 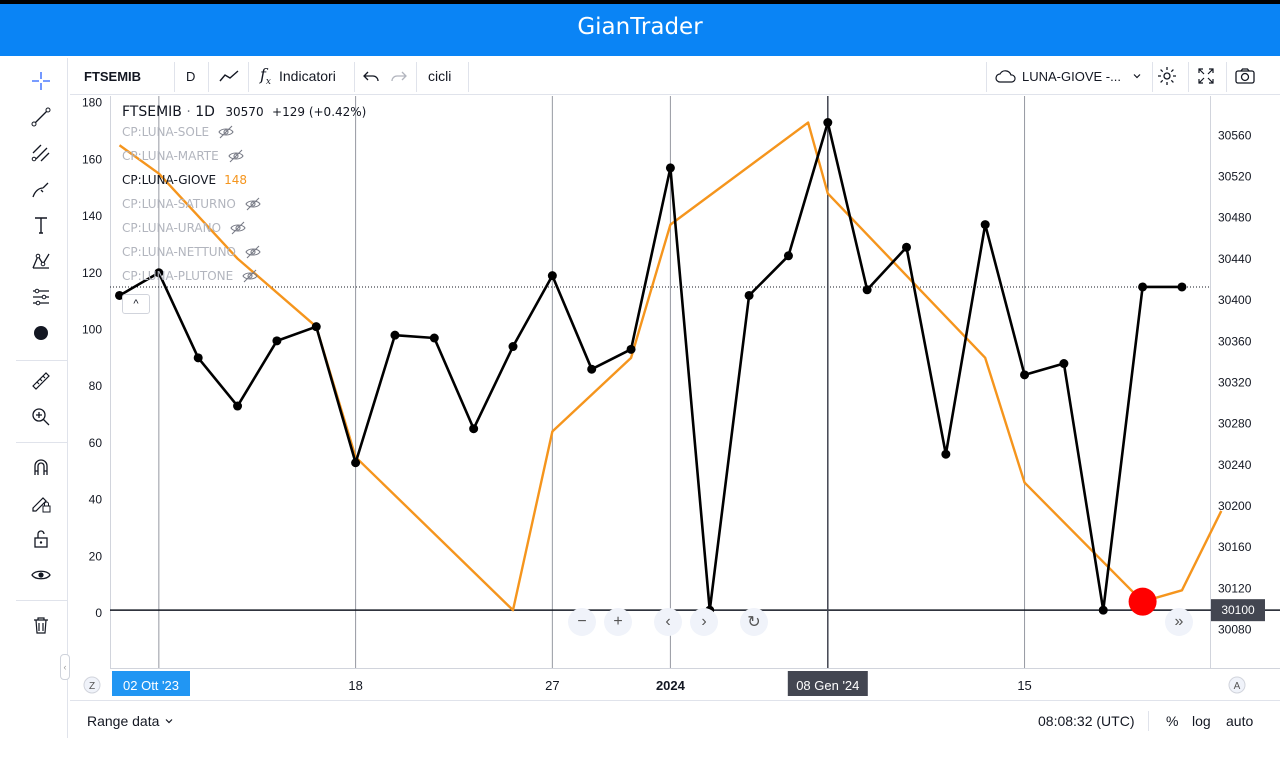 What do you see at coordinates (1172, 721) in the screenshot?
I see `percent-scale-toggle: %` at bounding box center [1172, 721].